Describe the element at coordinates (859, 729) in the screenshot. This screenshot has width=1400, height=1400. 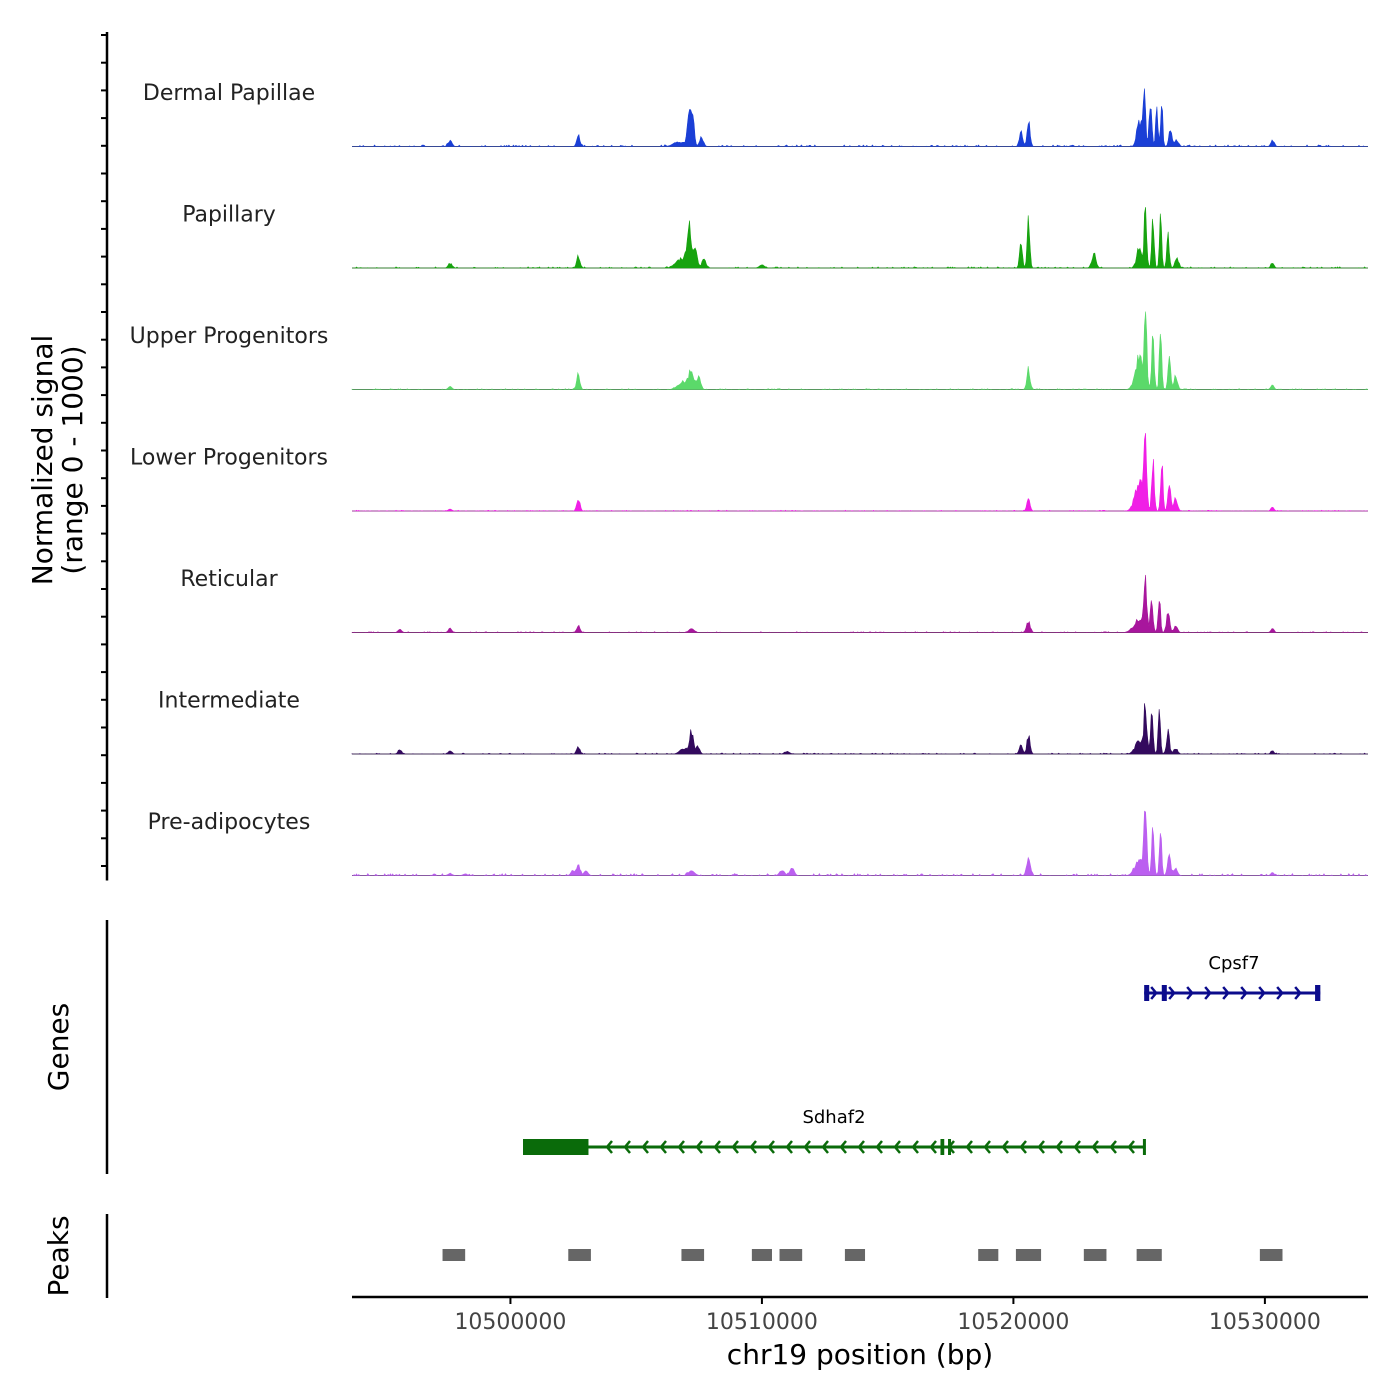
I see `coverage-area-intermediate` at that location.